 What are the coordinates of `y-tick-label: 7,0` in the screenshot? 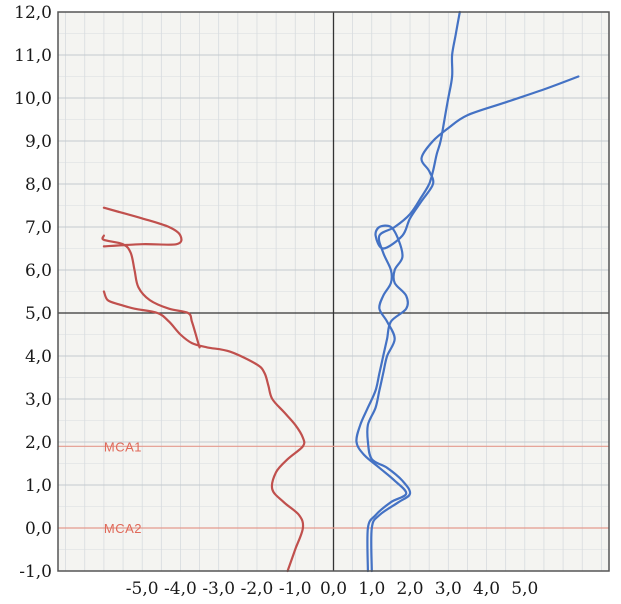 It's located at (38, 228).